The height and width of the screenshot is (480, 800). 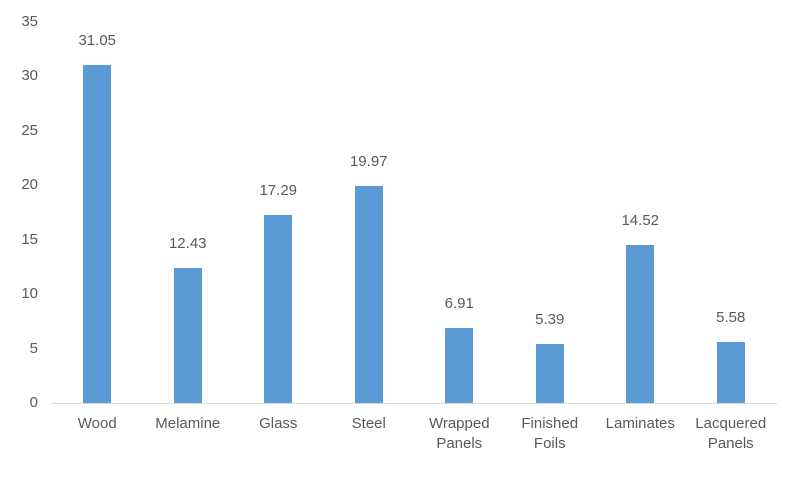 What do you see at coordinates (33, 402) in the screenshot?
I see `y-tick-label: 0` at bounding box center [33, 402].